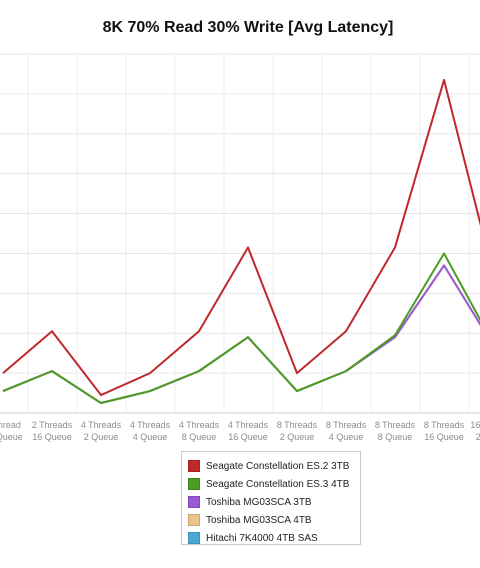  Describe the element at coordinates (248, 27) in the screenshot. I see `chart-title: 8K 70% Read 30% Write [Avg Latency]` at that location.